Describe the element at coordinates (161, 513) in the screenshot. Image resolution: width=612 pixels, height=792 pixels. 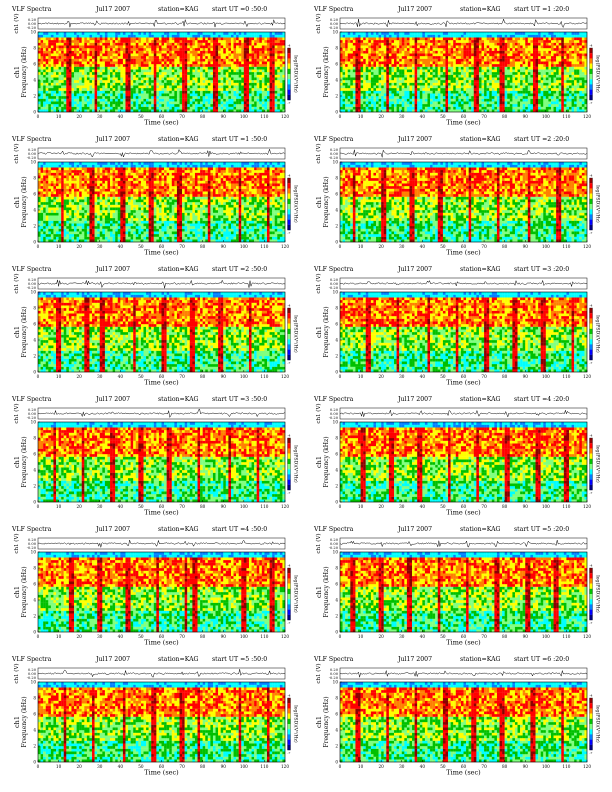
I see `x-axis-label: Time (sec)` at that location.